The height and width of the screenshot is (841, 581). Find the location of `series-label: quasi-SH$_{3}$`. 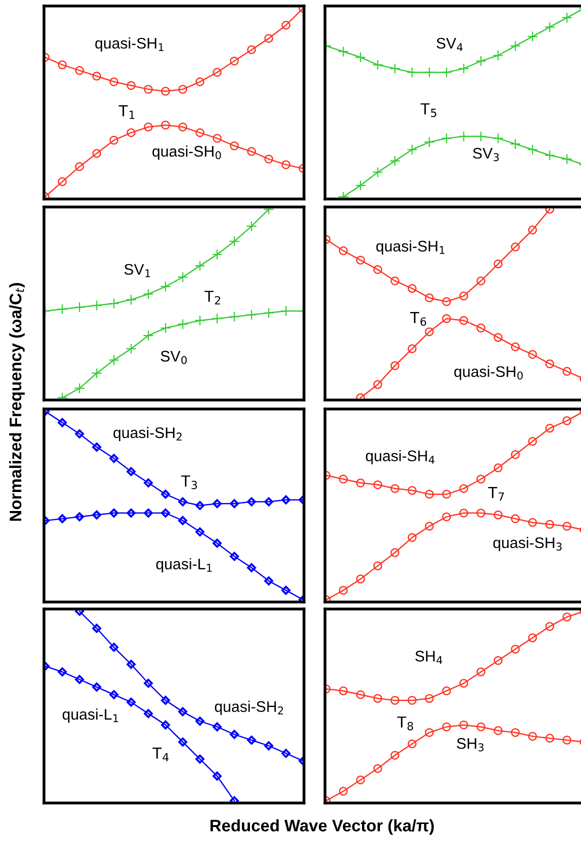

series-label: quasi-SH$_{3}$ is located at coordinates (527, 544).